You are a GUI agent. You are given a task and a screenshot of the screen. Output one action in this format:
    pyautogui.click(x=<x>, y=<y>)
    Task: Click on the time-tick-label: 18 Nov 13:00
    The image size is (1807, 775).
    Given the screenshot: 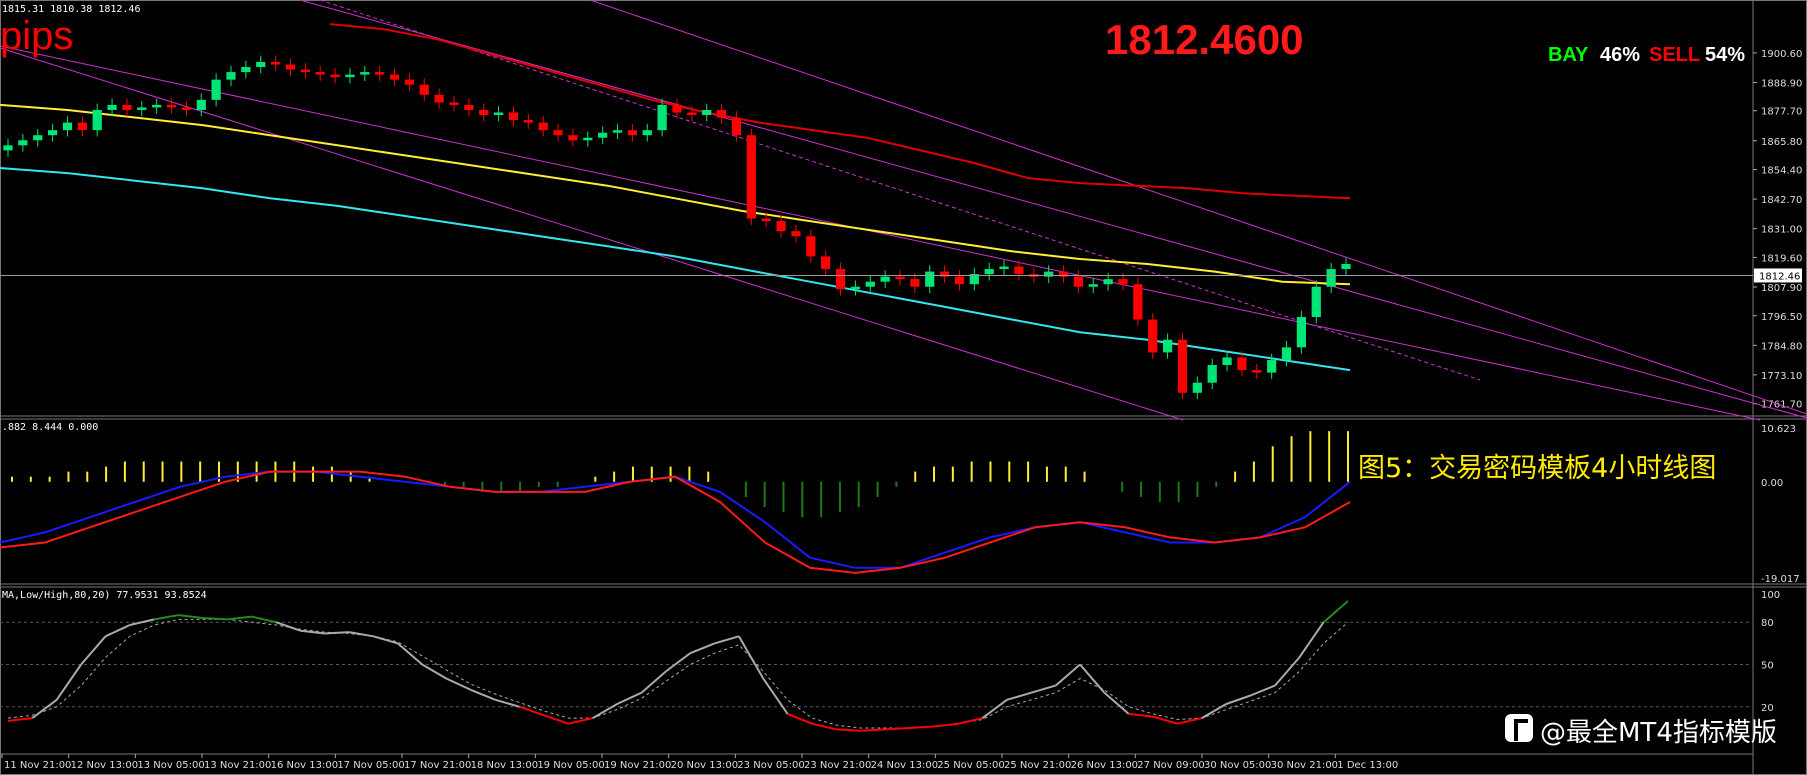 What is the action you would take?
    pyautogui.click(x=504, y=765)
    